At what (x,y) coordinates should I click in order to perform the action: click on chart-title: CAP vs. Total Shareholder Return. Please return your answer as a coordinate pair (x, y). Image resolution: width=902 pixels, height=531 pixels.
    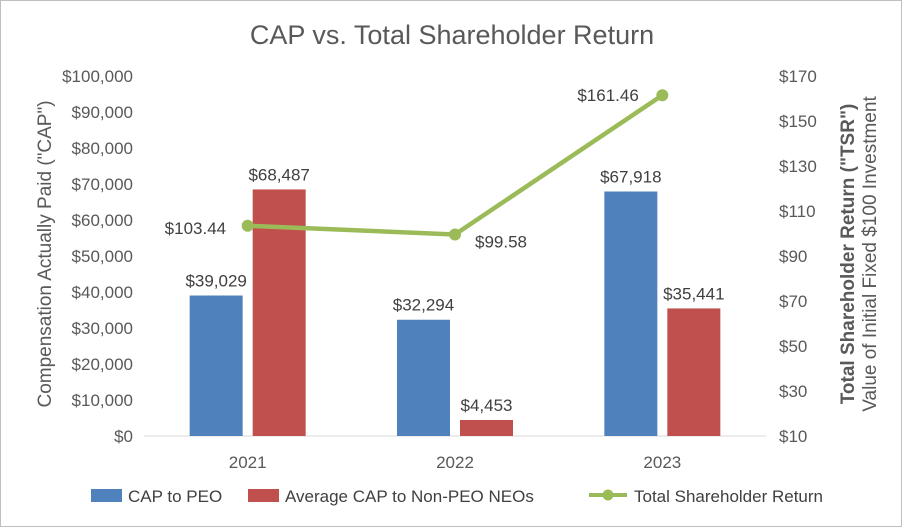
    Looking at the image, I should click on (452, 35).